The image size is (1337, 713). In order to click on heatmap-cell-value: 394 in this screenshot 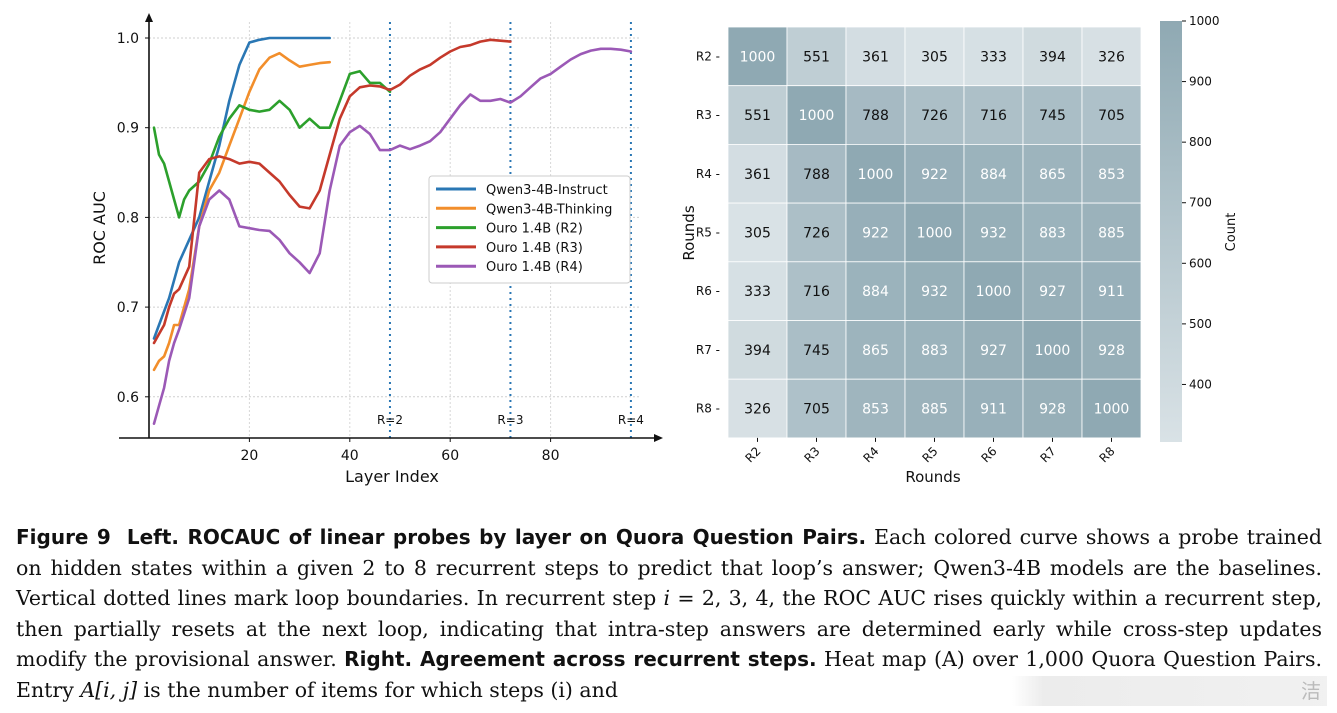, I will do `click(757, 351)`.